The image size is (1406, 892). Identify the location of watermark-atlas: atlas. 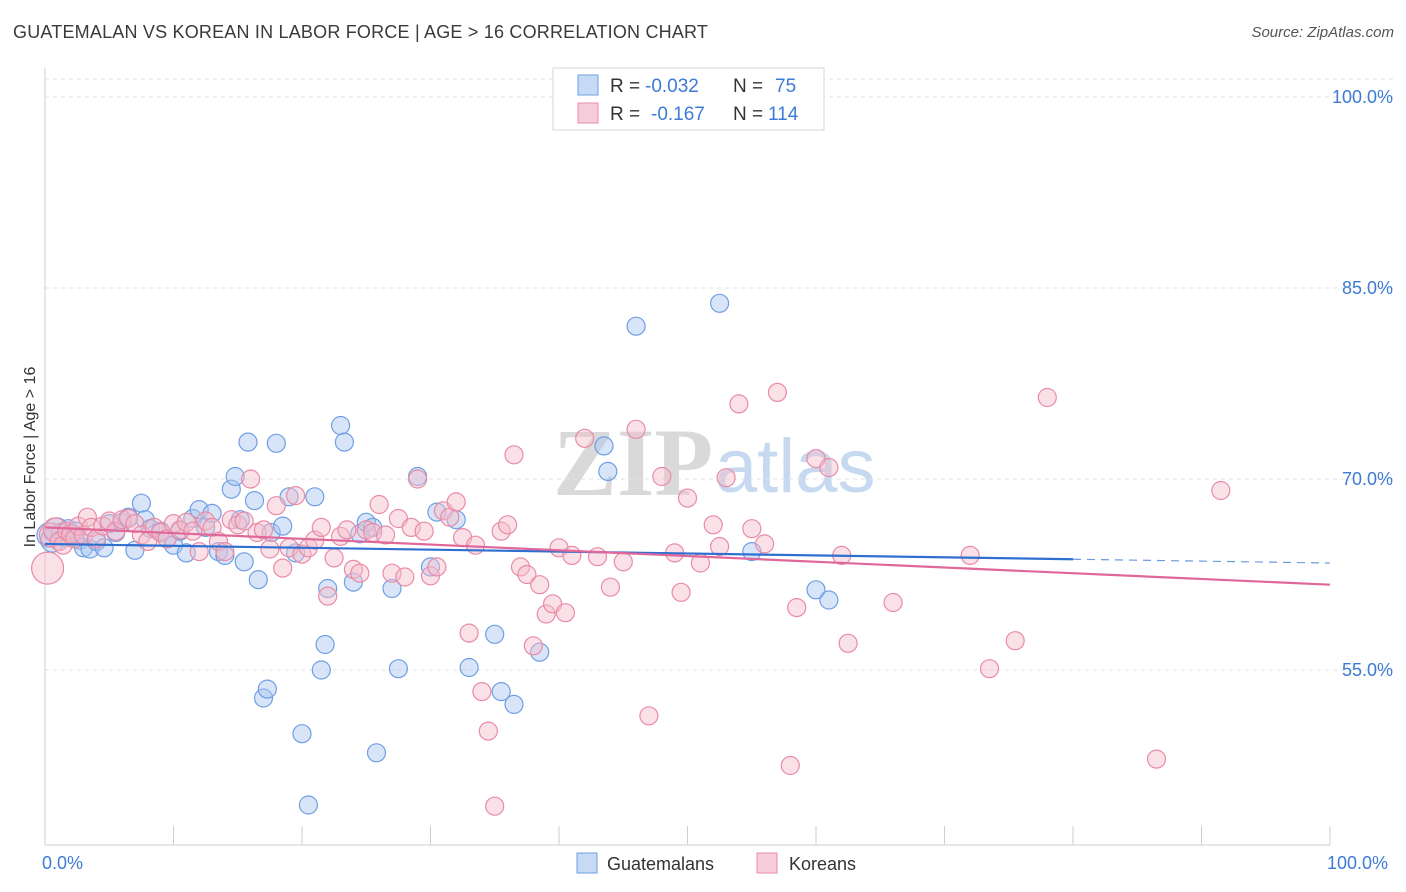
(795, 466).